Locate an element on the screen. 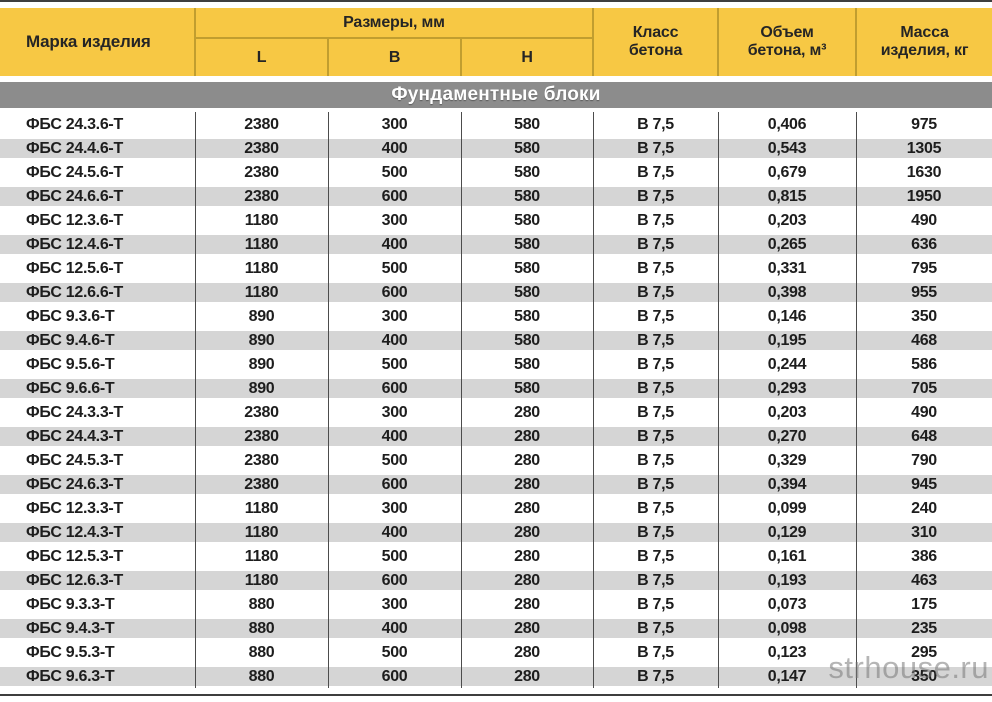  cell-concrete-volume: 0,394 is located at coordinates (787, 484).